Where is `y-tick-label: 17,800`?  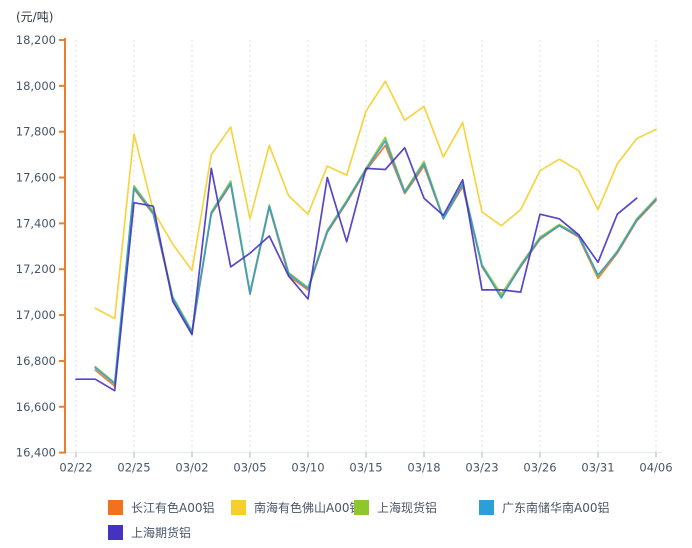
y-tick-label: 17,800 is located at coordinates (36, 132).